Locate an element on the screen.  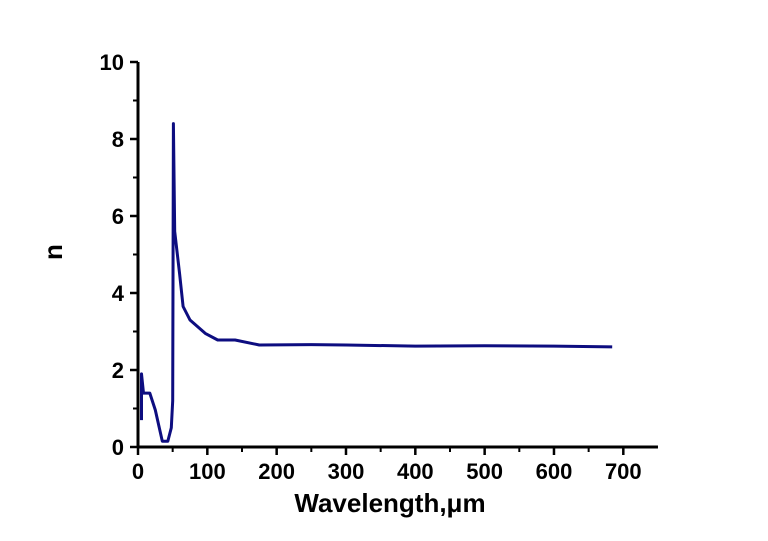
y-tick-label: 0 is located at coordinates (118, 447).